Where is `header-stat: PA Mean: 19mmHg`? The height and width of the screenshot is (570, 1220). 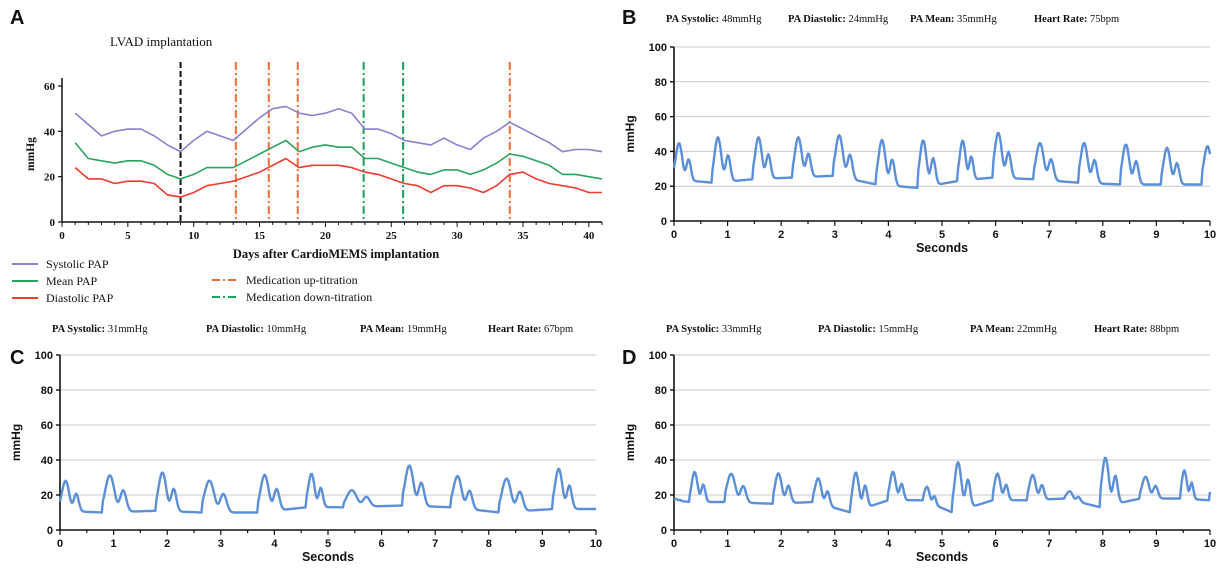
header-stat: PA Mean: 19mmHg is located at coordinates (403, 329).